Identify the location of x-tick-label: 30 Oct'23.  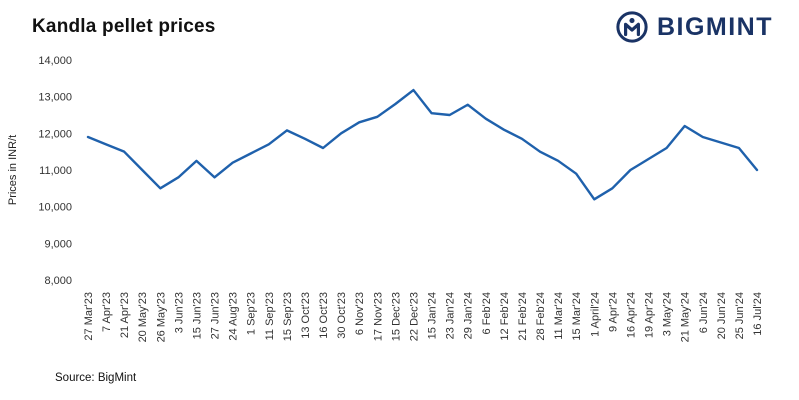
(342, 315).